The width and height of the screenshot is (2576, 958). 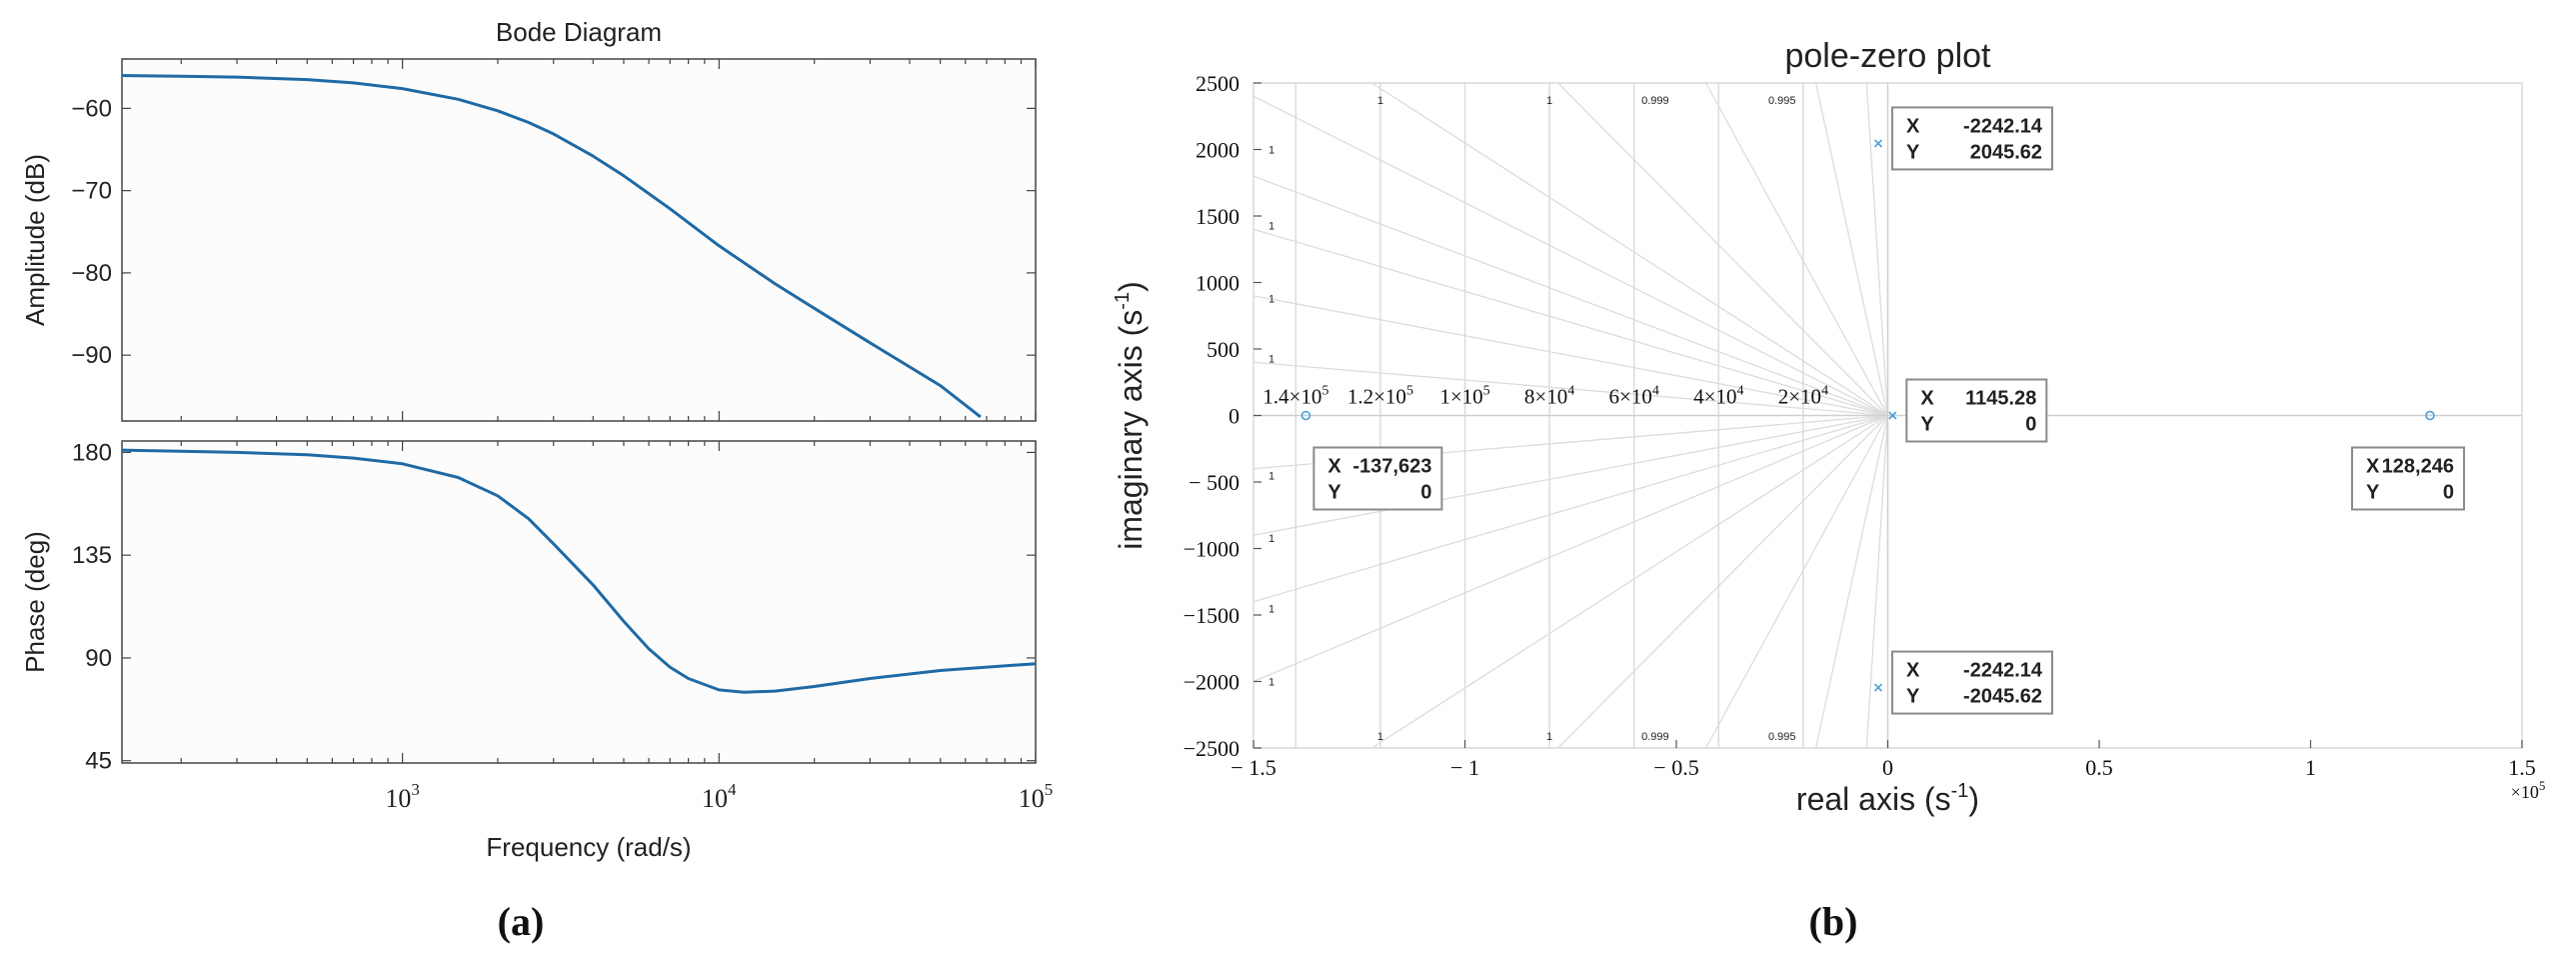 I want to click on panel-label-a: (a), so click(x=522, y=921).